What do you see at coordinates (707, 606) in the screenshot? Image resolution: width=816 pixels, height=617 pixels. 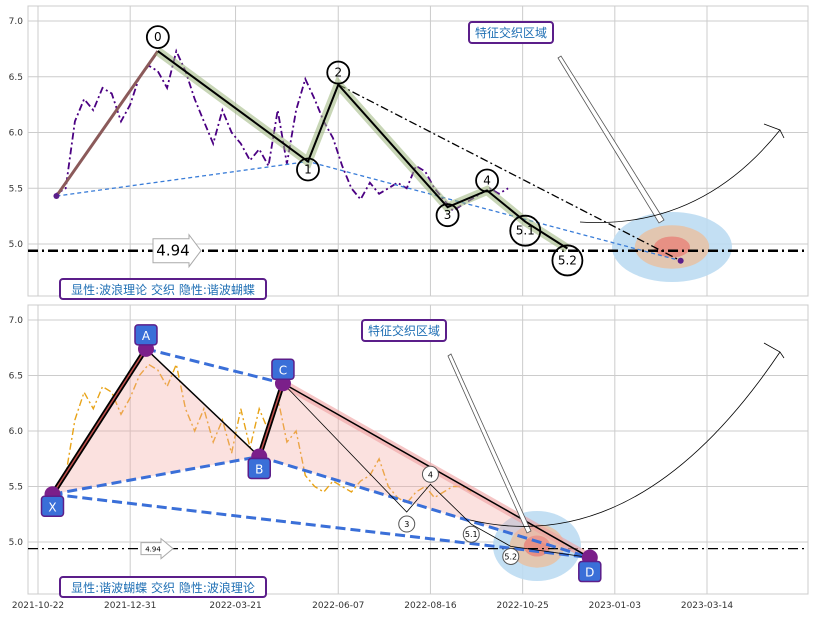 I see `x-tick-label: 2023-03-14` at bounding box center [707, 606].